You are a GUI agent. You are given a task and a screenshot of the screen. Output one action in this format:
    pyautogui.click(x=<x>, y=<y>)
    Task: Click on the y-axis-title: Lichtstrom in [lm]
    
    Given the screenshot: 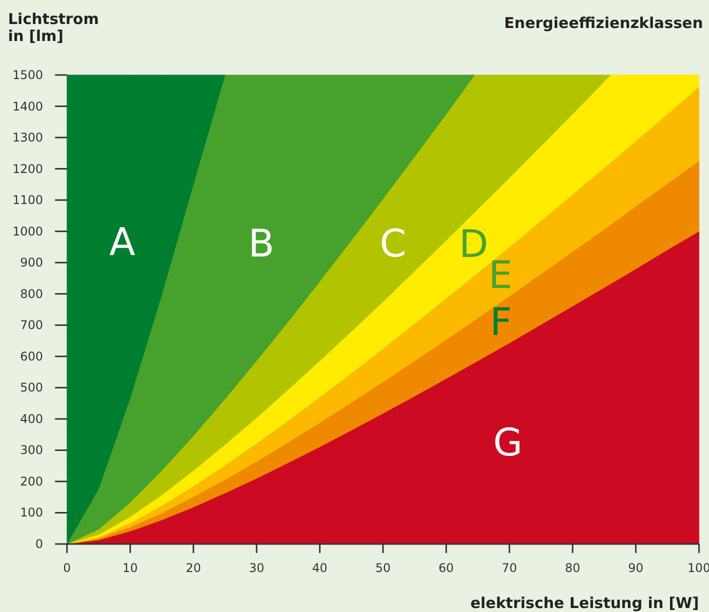 What is the action you would take?
    pyautogui.click(x=53, y=27)
    